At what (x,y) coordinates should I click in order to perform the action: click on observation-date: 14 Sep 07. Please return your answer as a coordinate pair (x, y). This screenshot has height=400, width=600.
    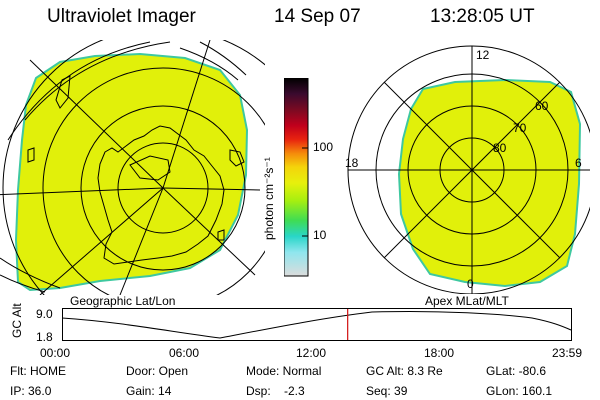
    Looking at the image, I should click on (317, 16).